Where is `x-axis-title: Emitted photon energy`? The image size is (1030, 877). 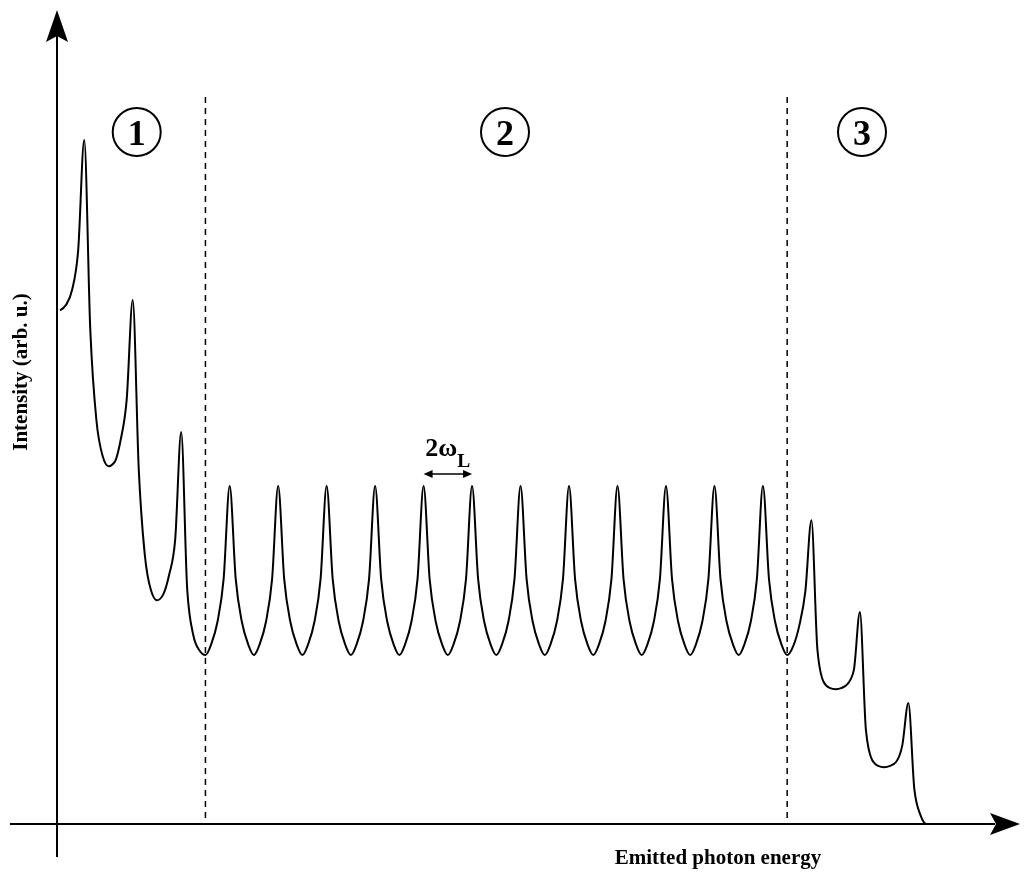
x-axis-title: Emitted photon energy is located at coordinates (718, 857).